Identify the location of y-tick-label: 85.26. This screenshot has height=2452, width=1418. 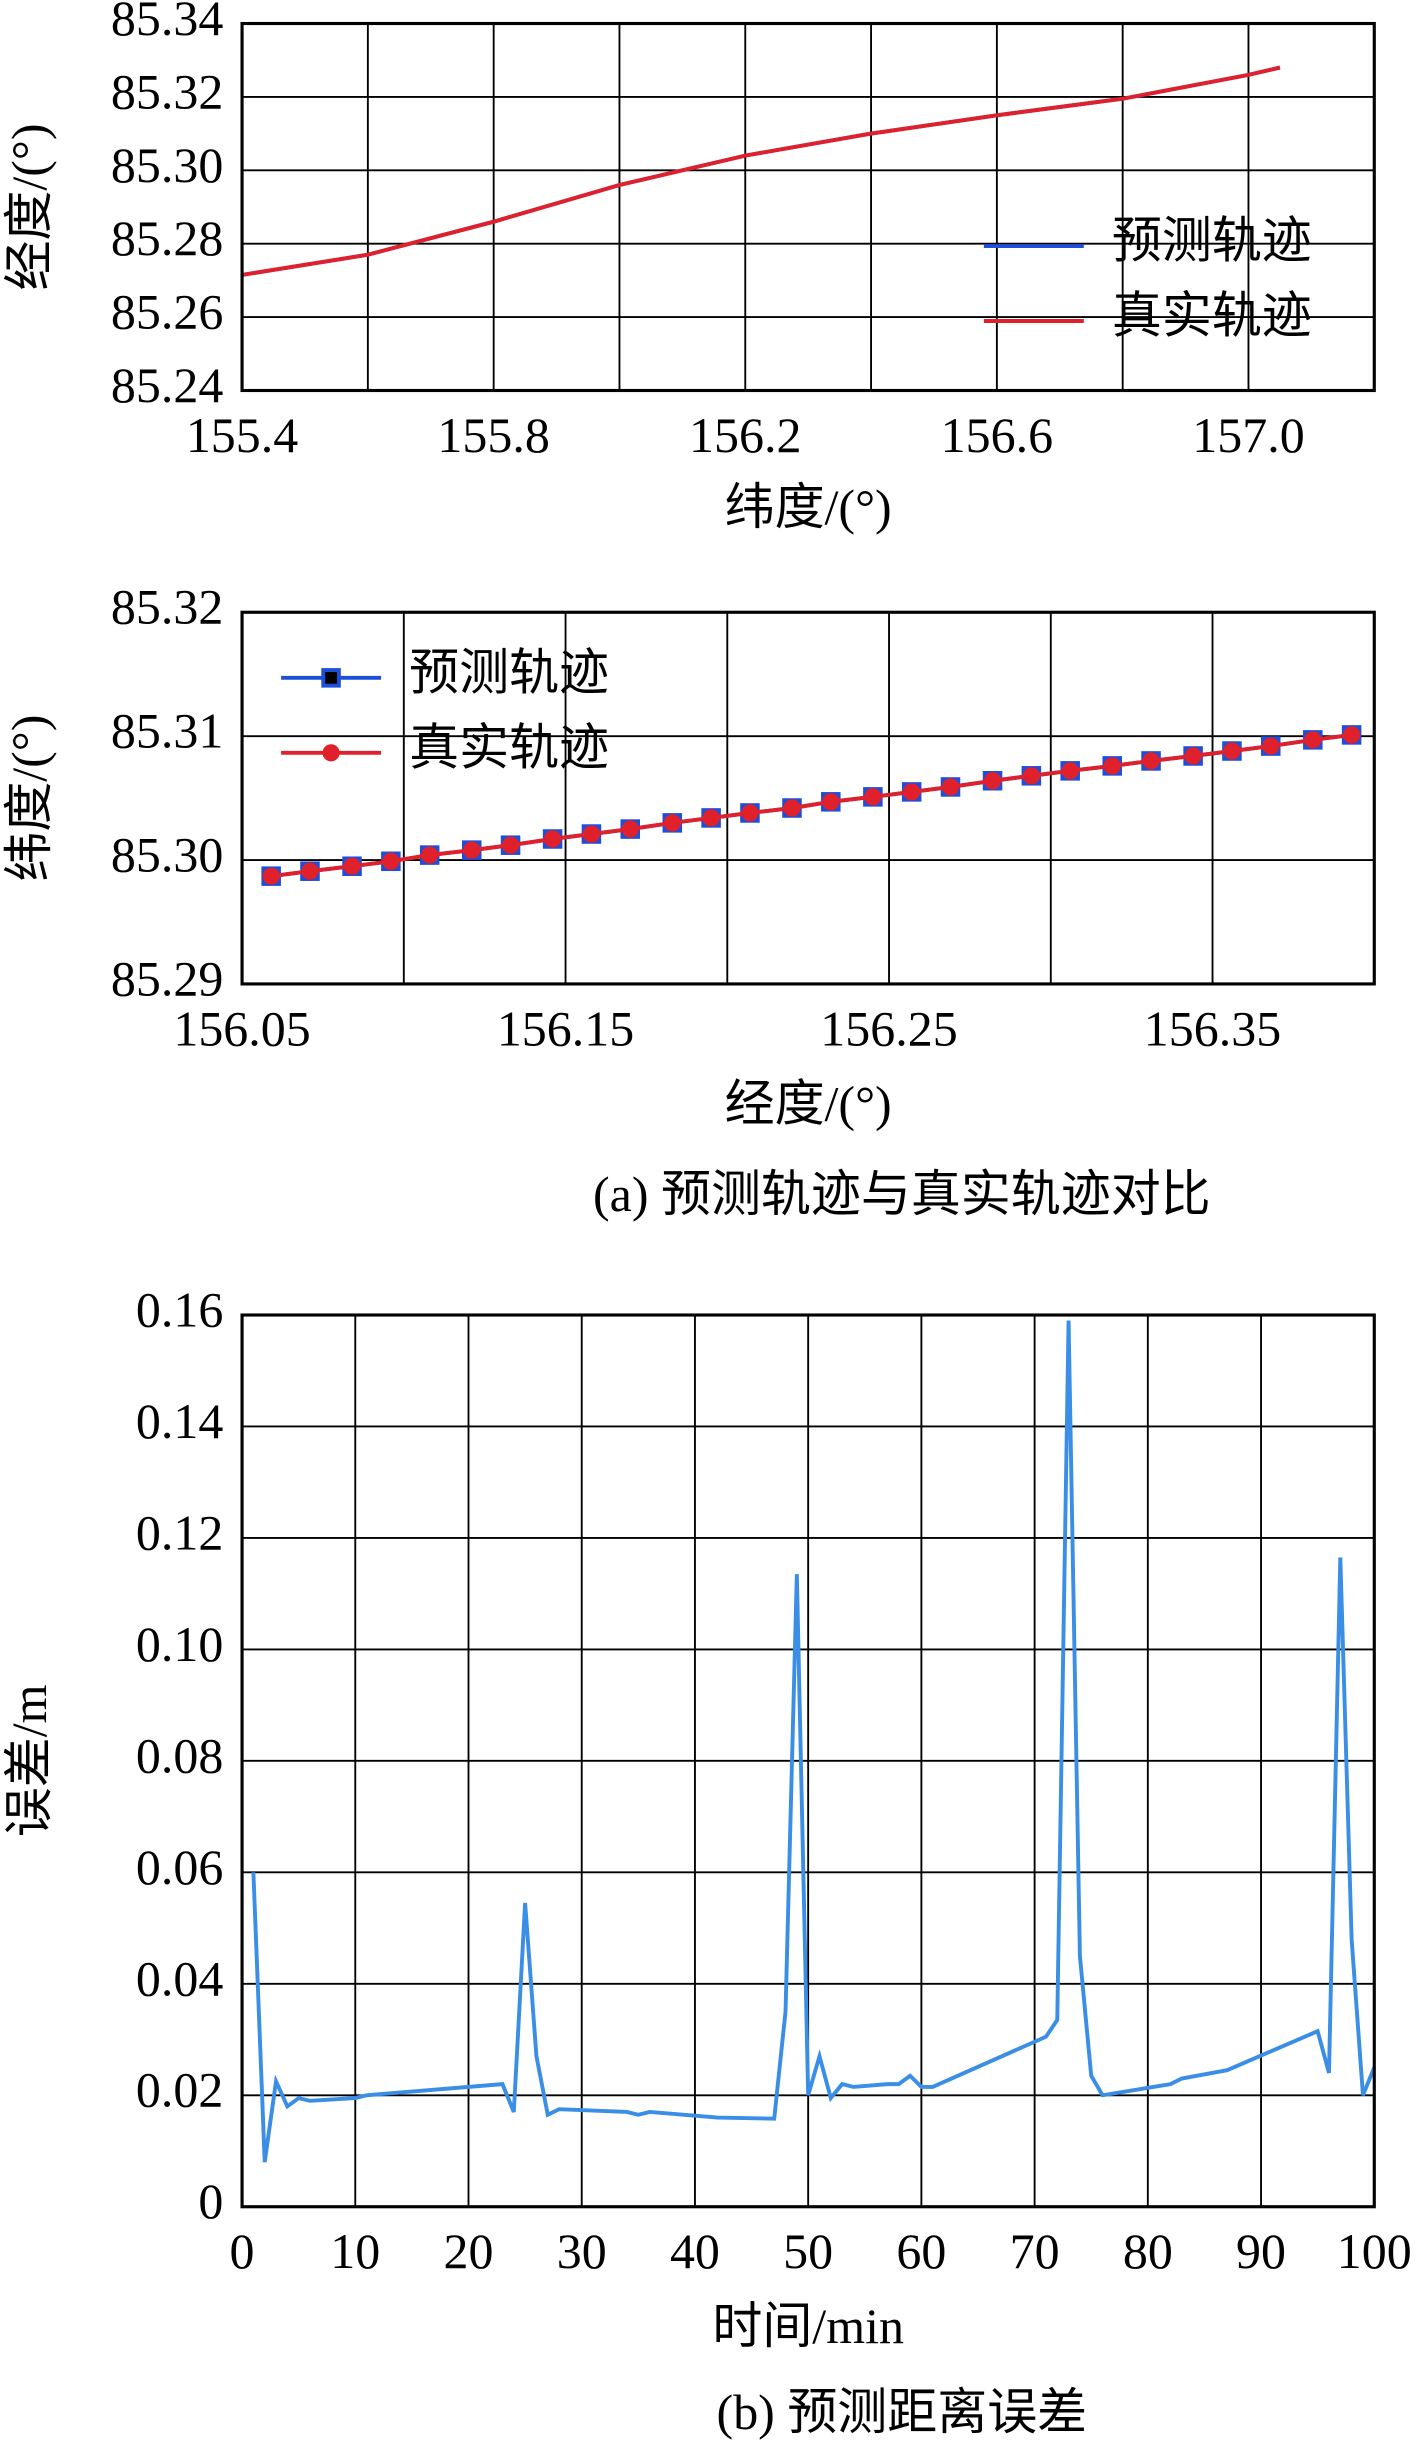
(167, 312).